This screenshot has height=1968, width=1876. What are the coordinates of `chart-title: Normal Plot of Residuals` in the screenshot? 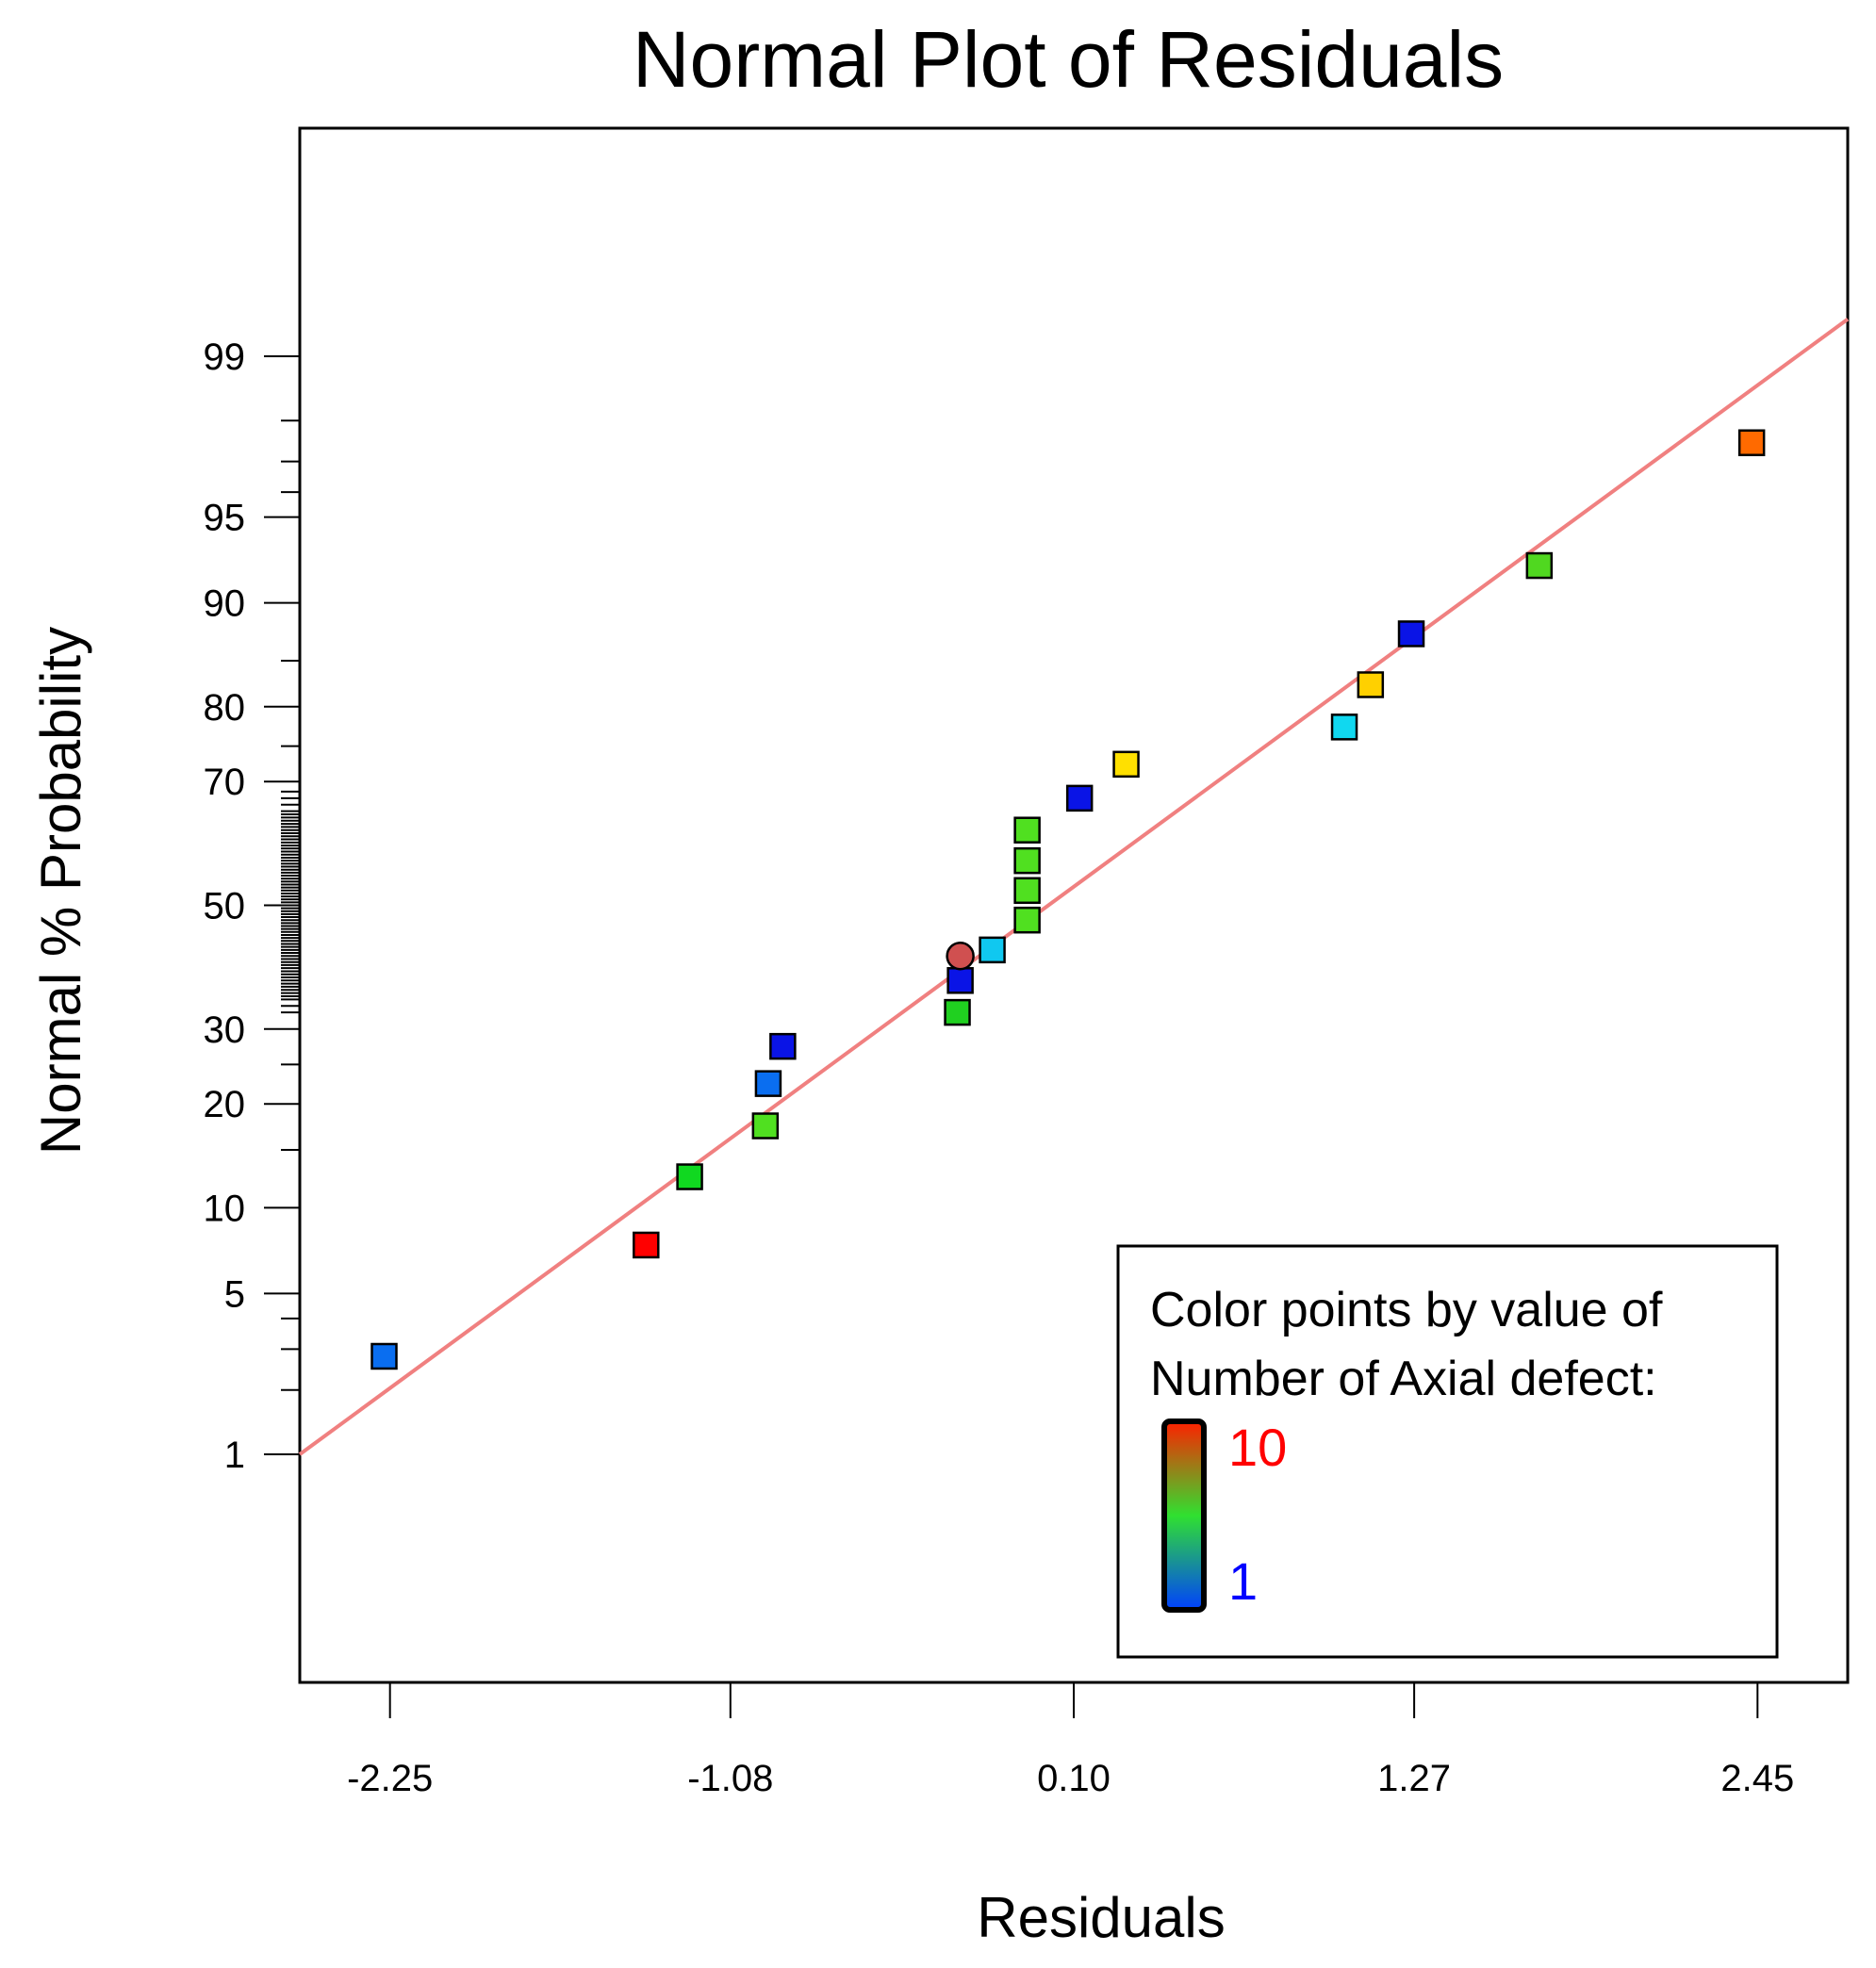 It's located at (1068, 59).